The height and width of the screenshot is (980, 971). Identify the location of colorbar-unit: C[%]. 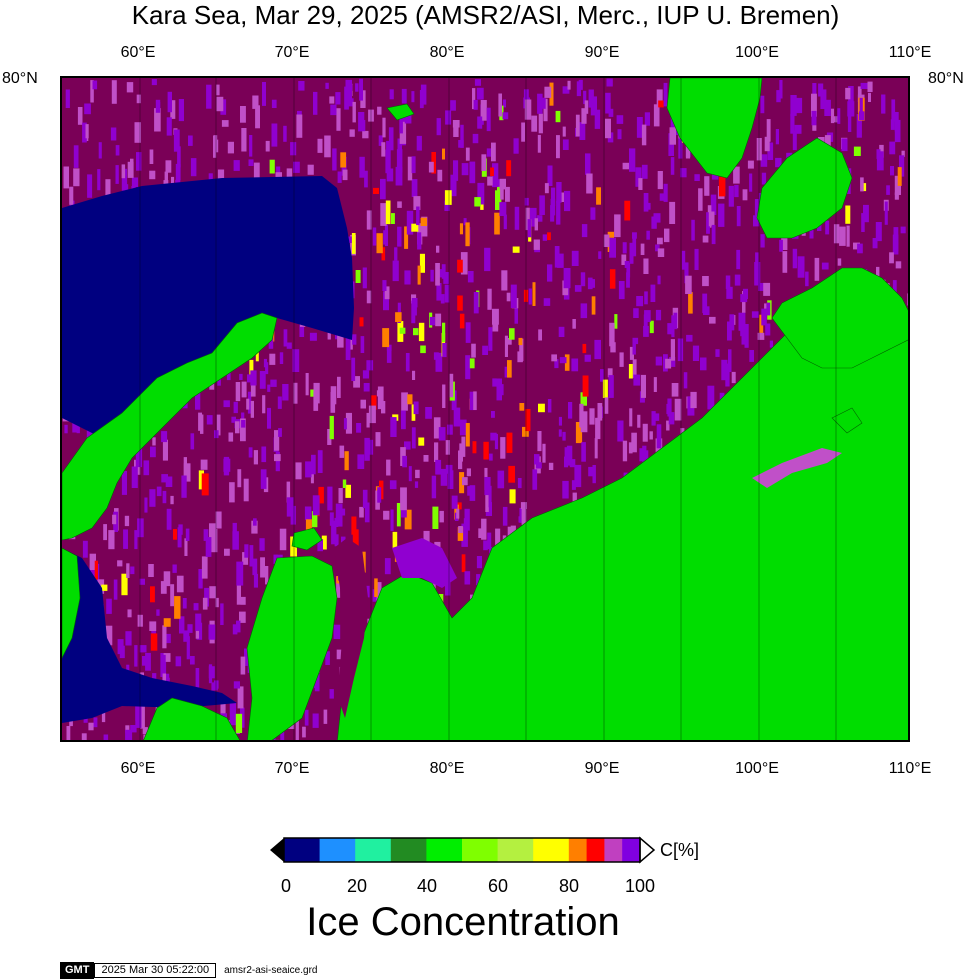
(680, 850).